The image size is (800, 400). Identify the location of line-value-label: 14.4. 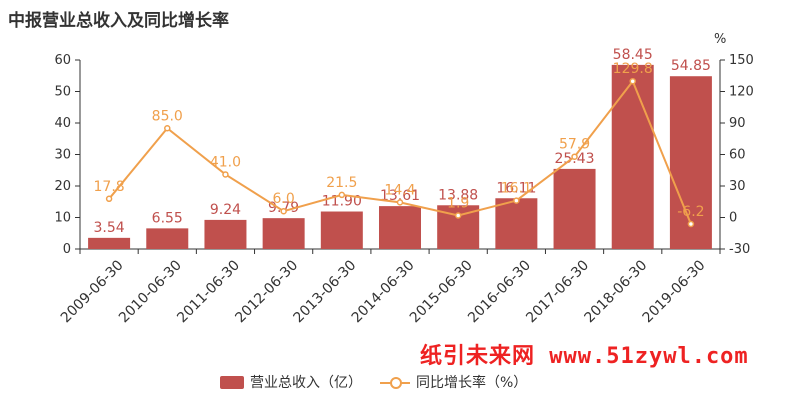
(399, 190).